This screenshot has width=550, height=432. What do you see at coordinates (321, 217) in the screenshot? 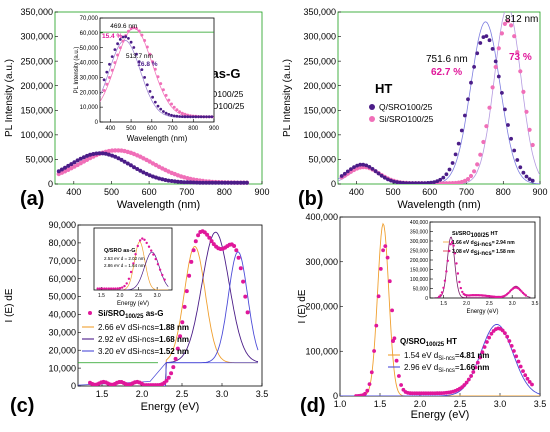
I see `d-ytick-label: 400,000` at bounding box center [321, 217].